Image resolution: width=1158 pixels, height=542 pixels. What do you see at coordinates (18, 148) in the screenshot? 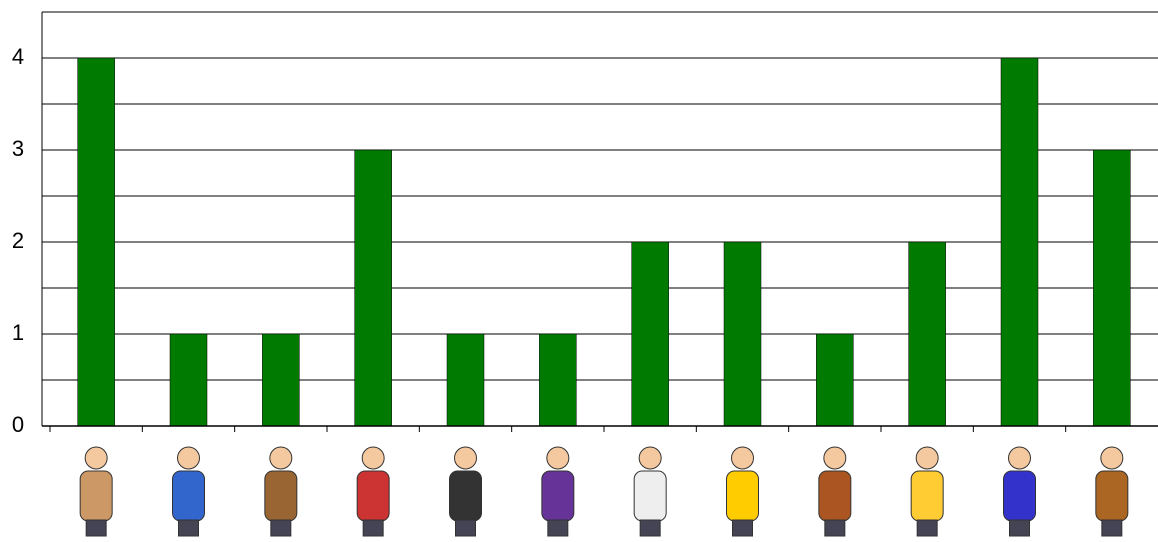
I see `y-tick-label: 3` at bounding box center [18, 148].